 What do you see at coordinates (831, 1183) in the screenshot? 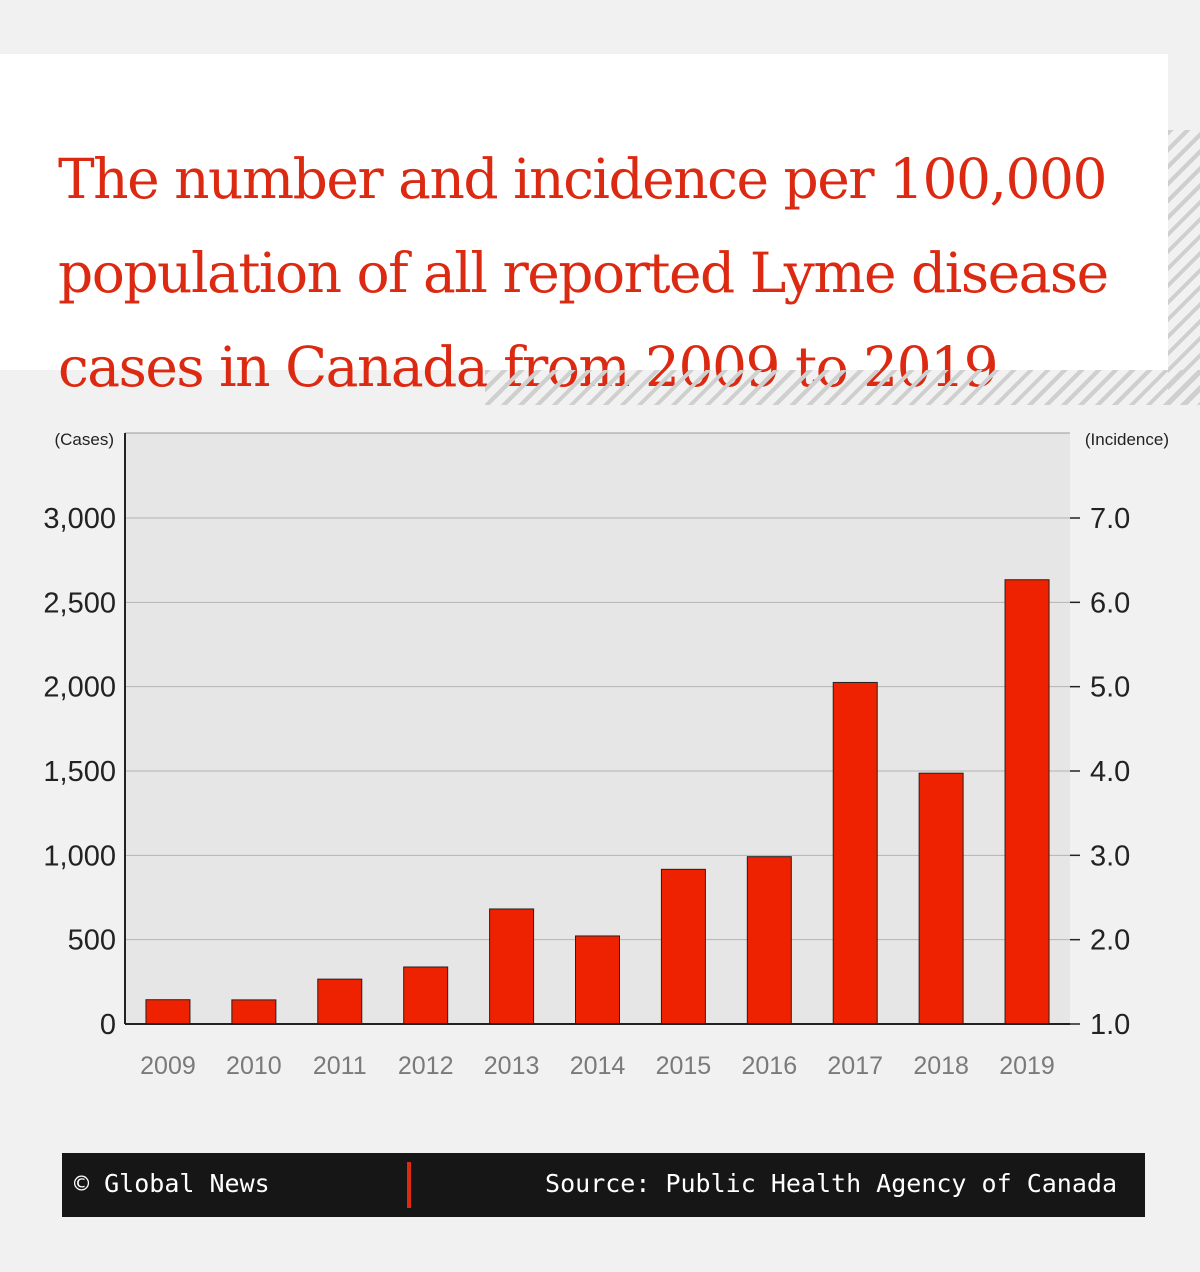
I see `footer-source: Source: Public Health Agency of Canada` at bounding box center [831, 1183].